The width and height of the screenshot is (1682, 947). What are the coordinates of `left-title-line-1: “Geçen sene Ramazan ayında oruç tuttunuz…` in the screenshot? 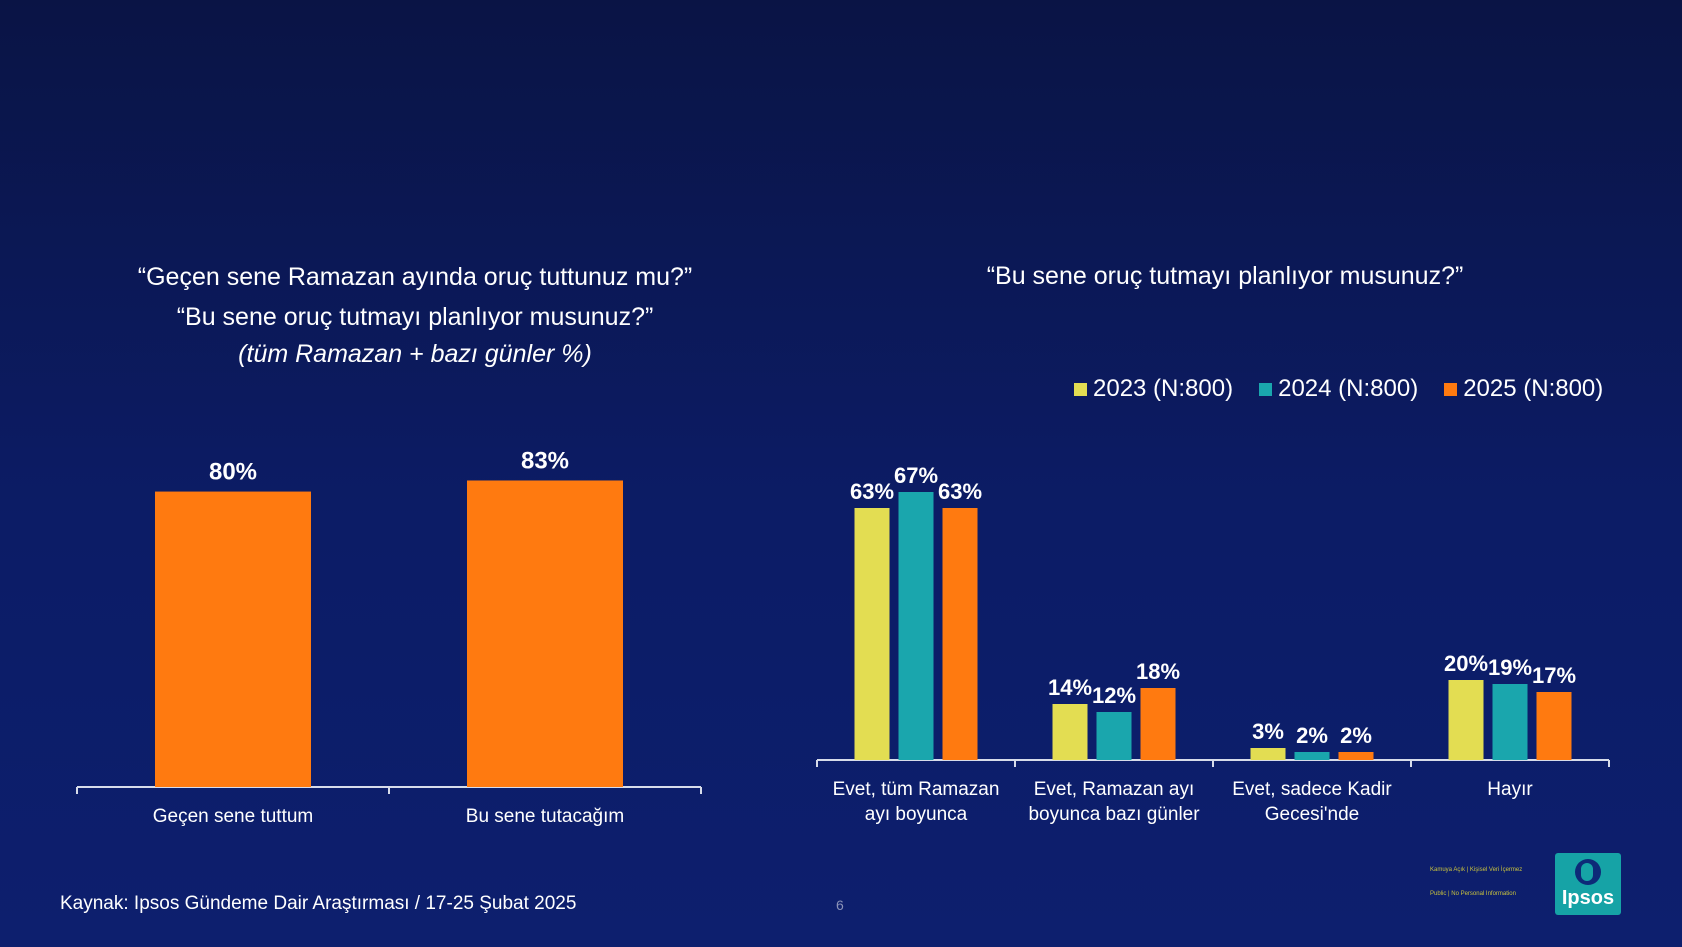 It's located at (415, 277).